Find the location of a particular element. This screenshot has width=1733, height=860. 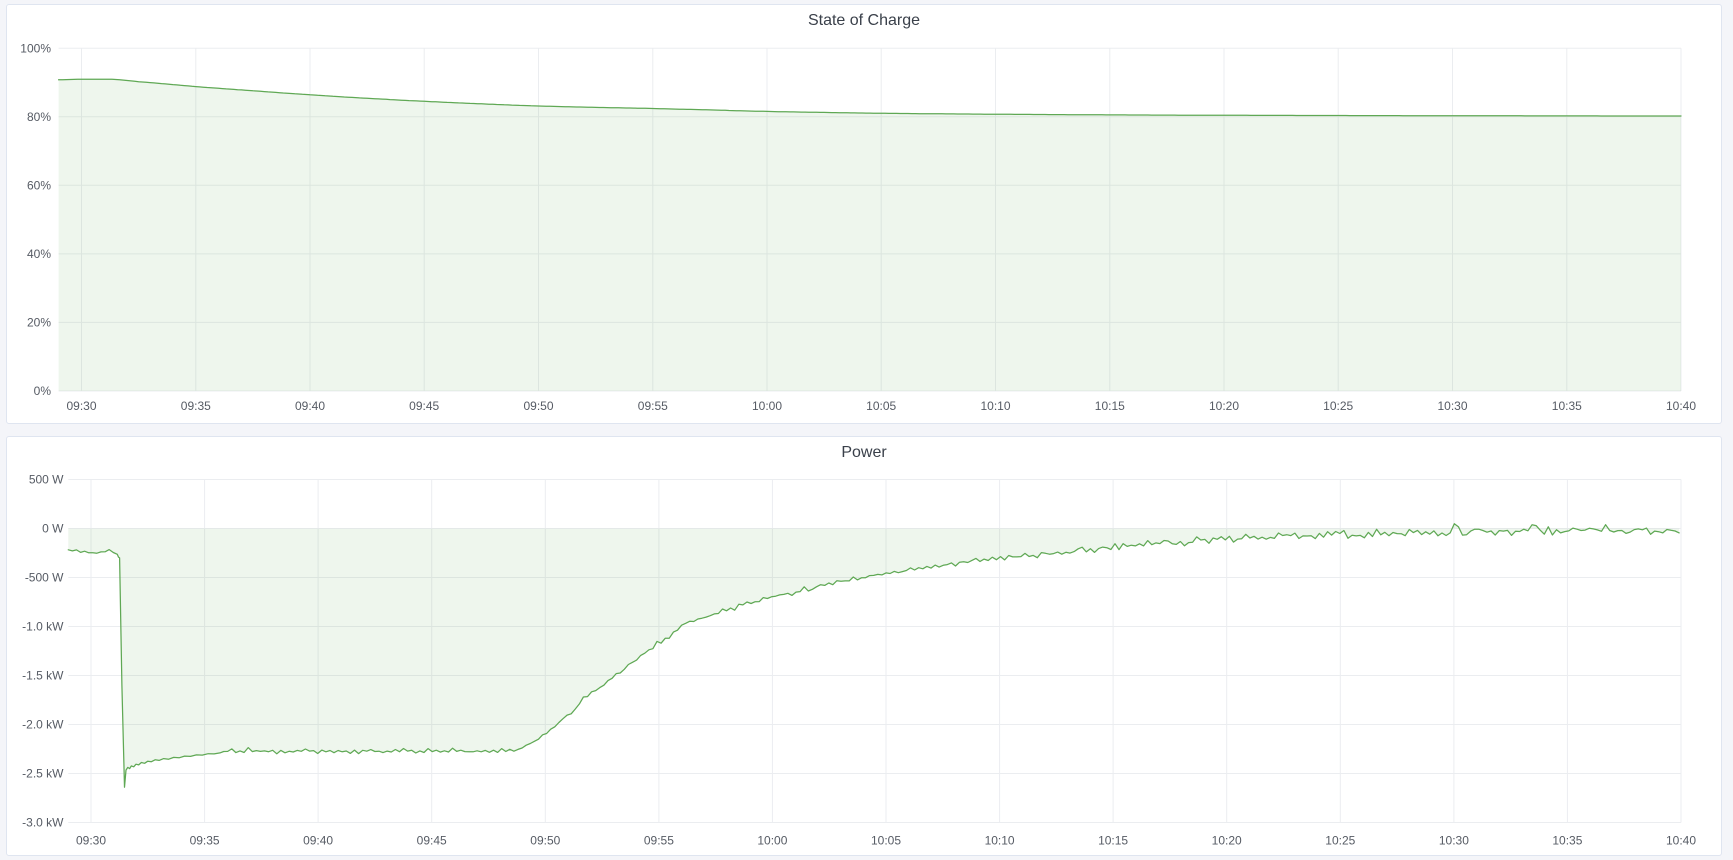

svg-text: 20% is located at coordinates (39, 323).